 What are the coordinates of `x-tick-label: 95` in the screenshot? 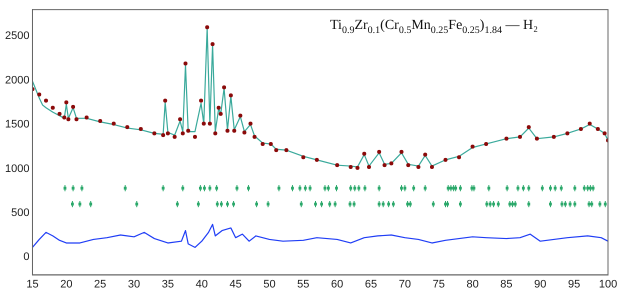 It's located at (574, 284).